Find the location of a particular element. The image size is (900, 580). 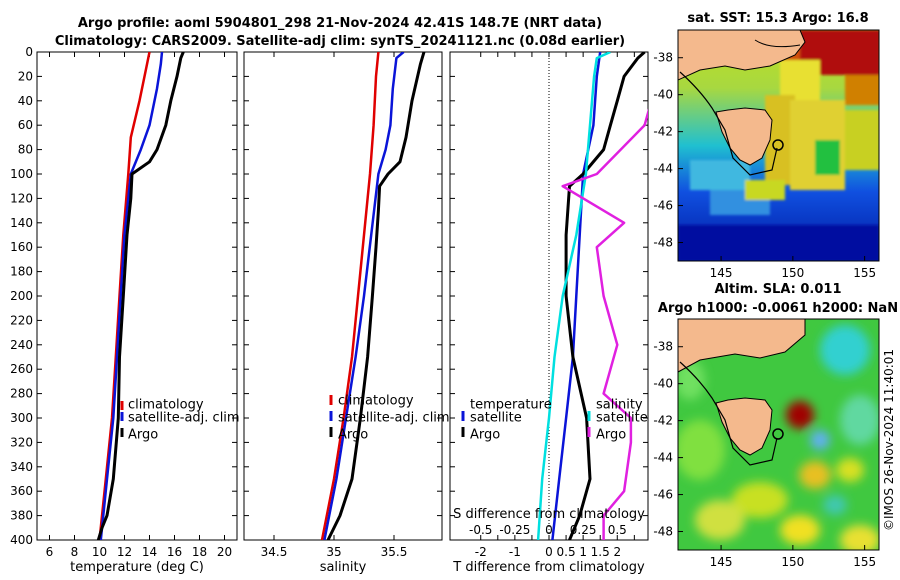

sla-map-ticks: 145 150 155 -38 -40 -42 -44 -46 -48 is located at coordinates (764, 454).